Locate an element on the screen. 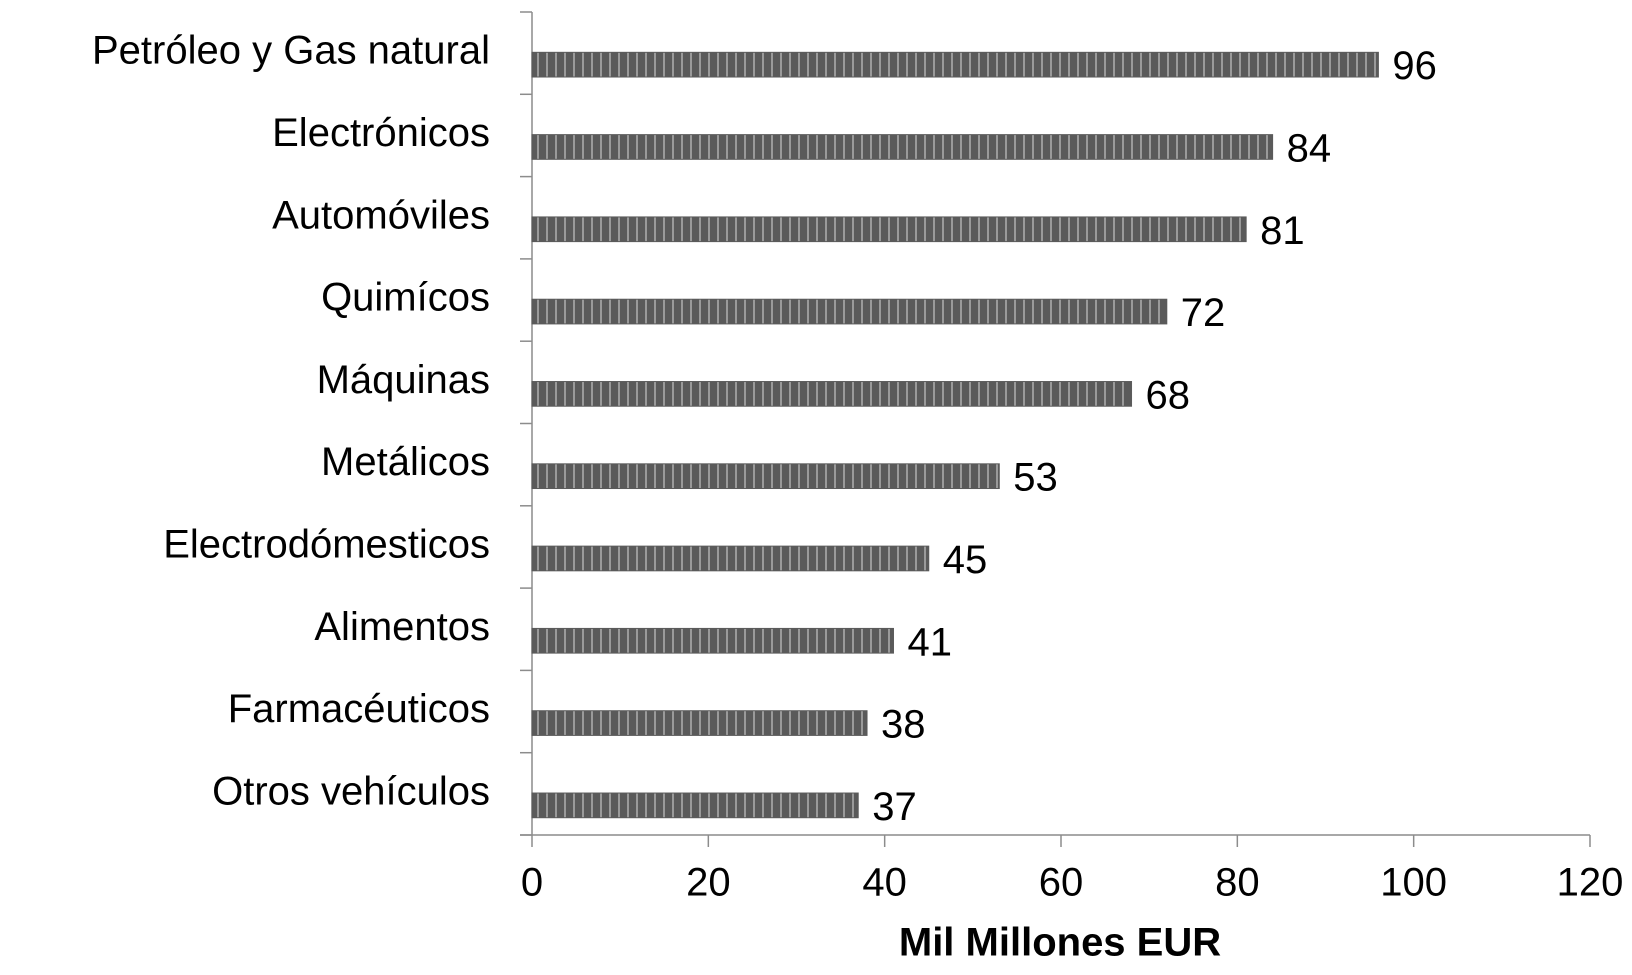 Image resolution: width=1632 pixels, height=975 pixels. value-label: 81 is located at coordinates (1282, 231).